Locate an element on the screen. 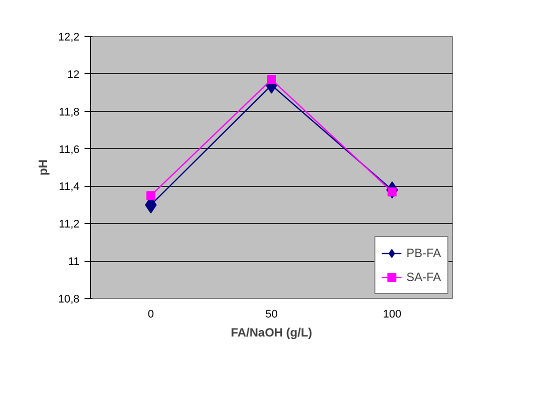 The height and width of the screenshot is (403, 552). y-axis-title: pH is located at coordinates (43, 168).